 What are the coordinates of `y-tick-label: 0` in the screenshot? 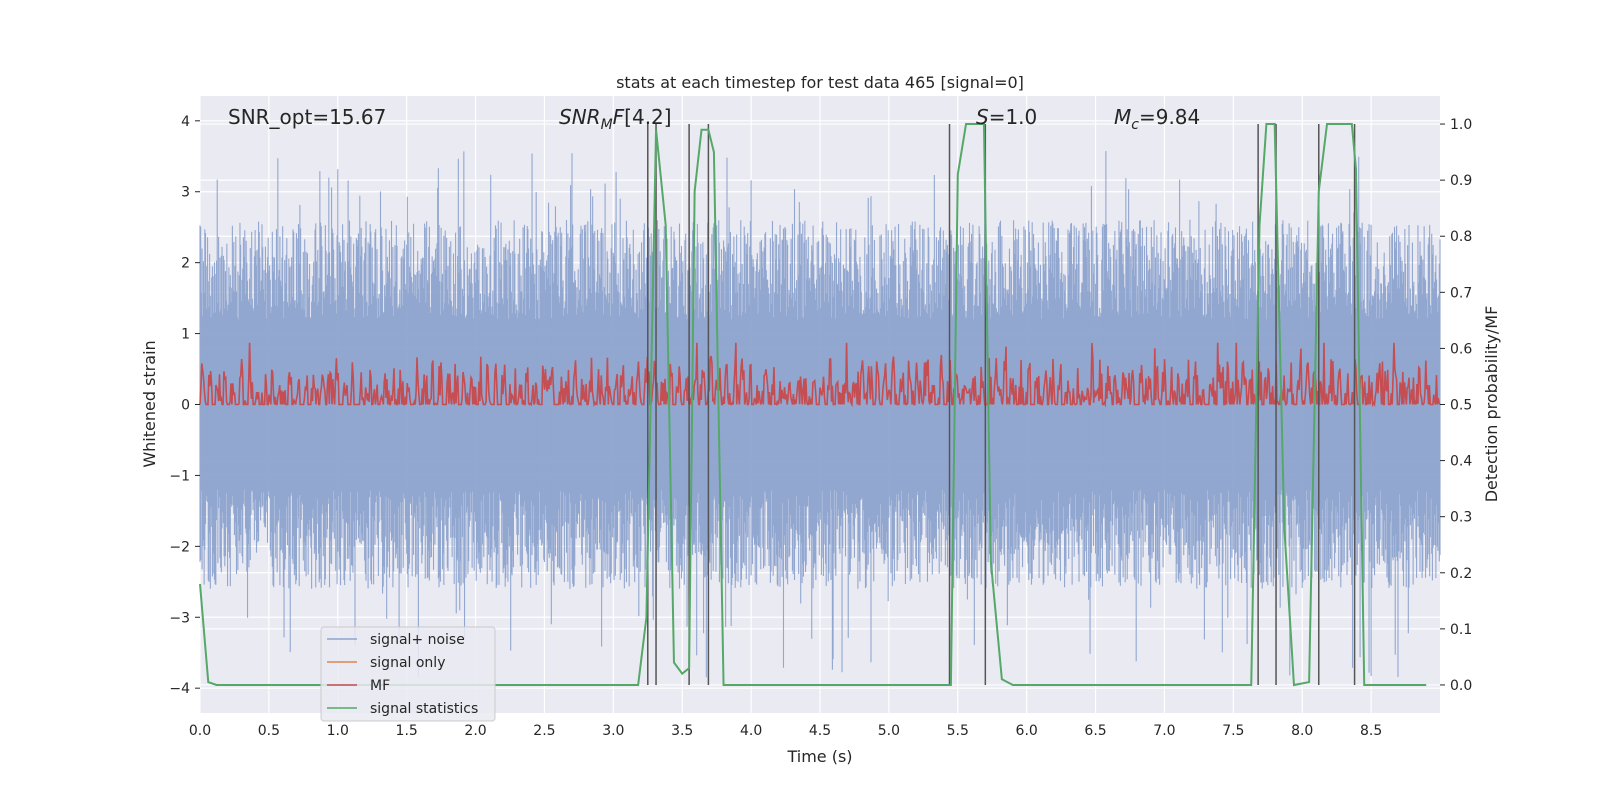 It's located at (185, 406).